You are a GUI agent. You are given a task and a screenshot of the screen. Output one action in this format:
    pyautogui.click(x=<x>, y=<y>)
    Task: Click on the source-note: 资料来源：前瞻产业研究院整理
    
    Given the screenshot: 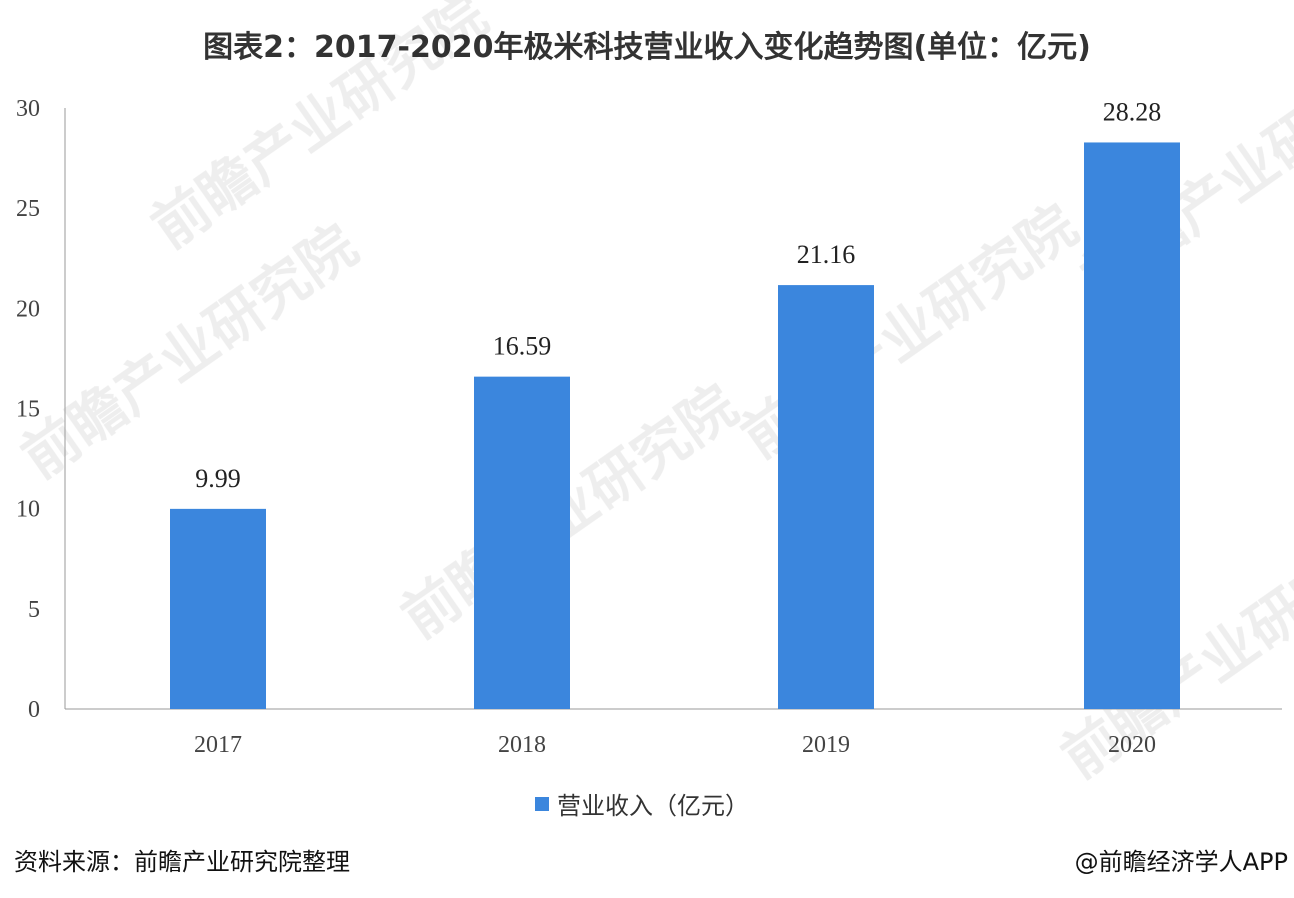 What is the action you would take?
    pyautogui.click(x=182, y=862)
    